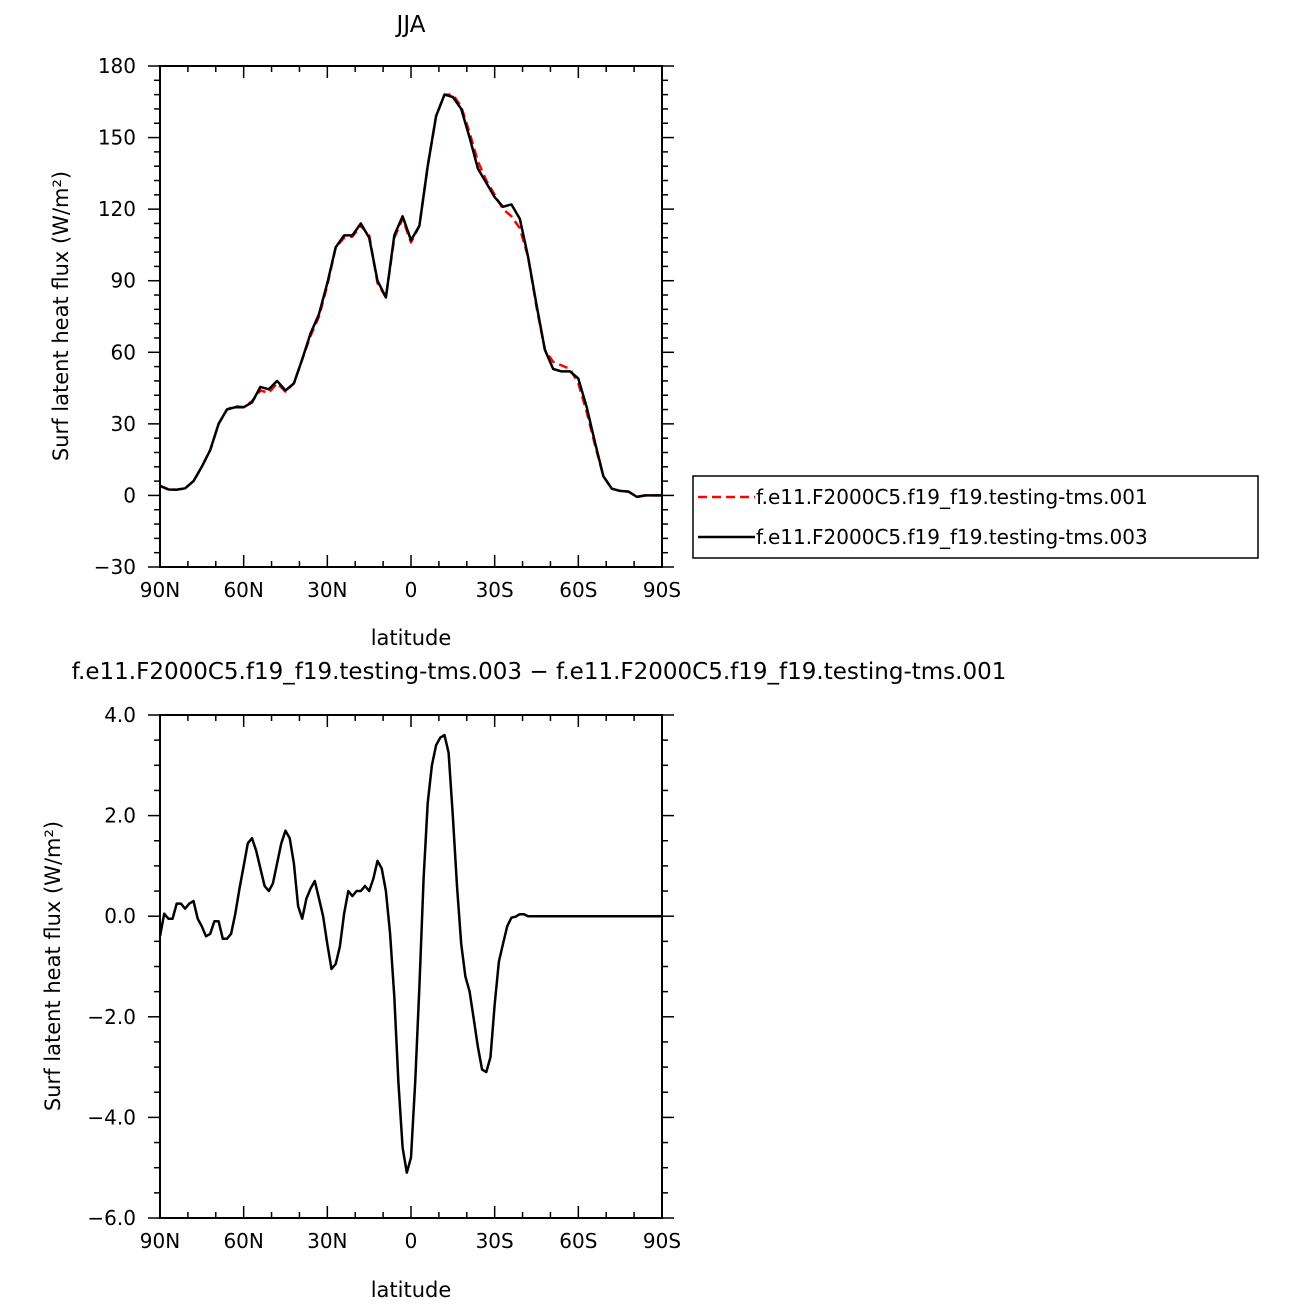  I want to click on y-tick-label: −6.0, so click(111, 1218).